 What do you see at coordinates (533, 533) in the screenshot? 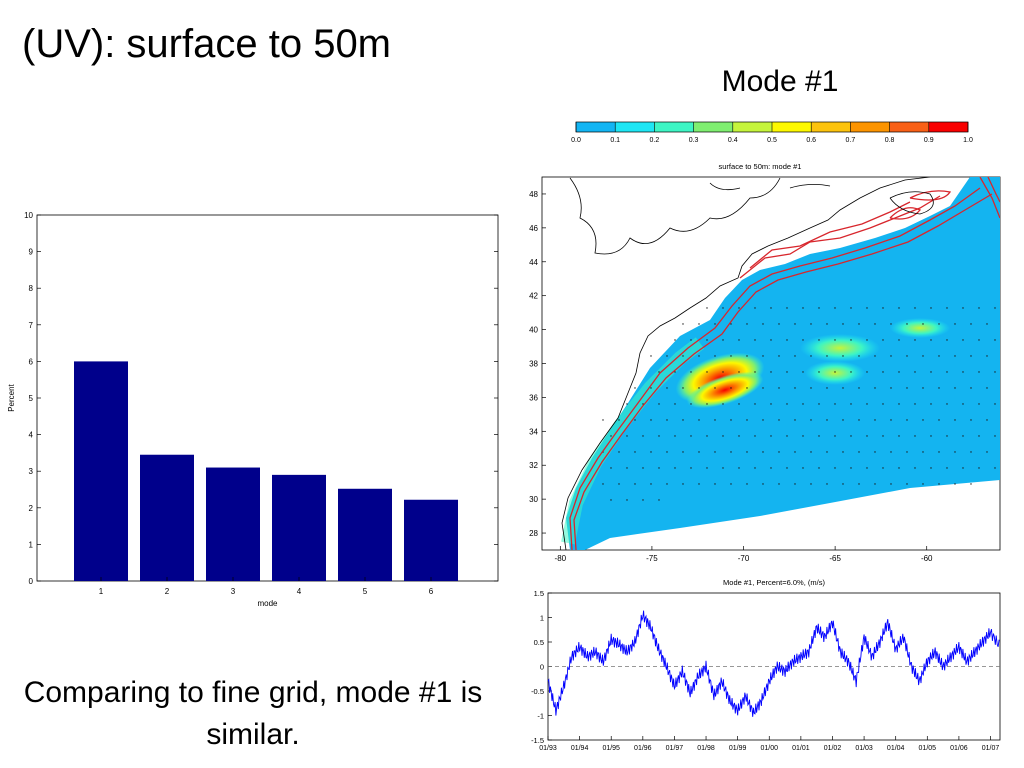
I see `map-y-tick-label: 28` at bounding box center [533, 533].